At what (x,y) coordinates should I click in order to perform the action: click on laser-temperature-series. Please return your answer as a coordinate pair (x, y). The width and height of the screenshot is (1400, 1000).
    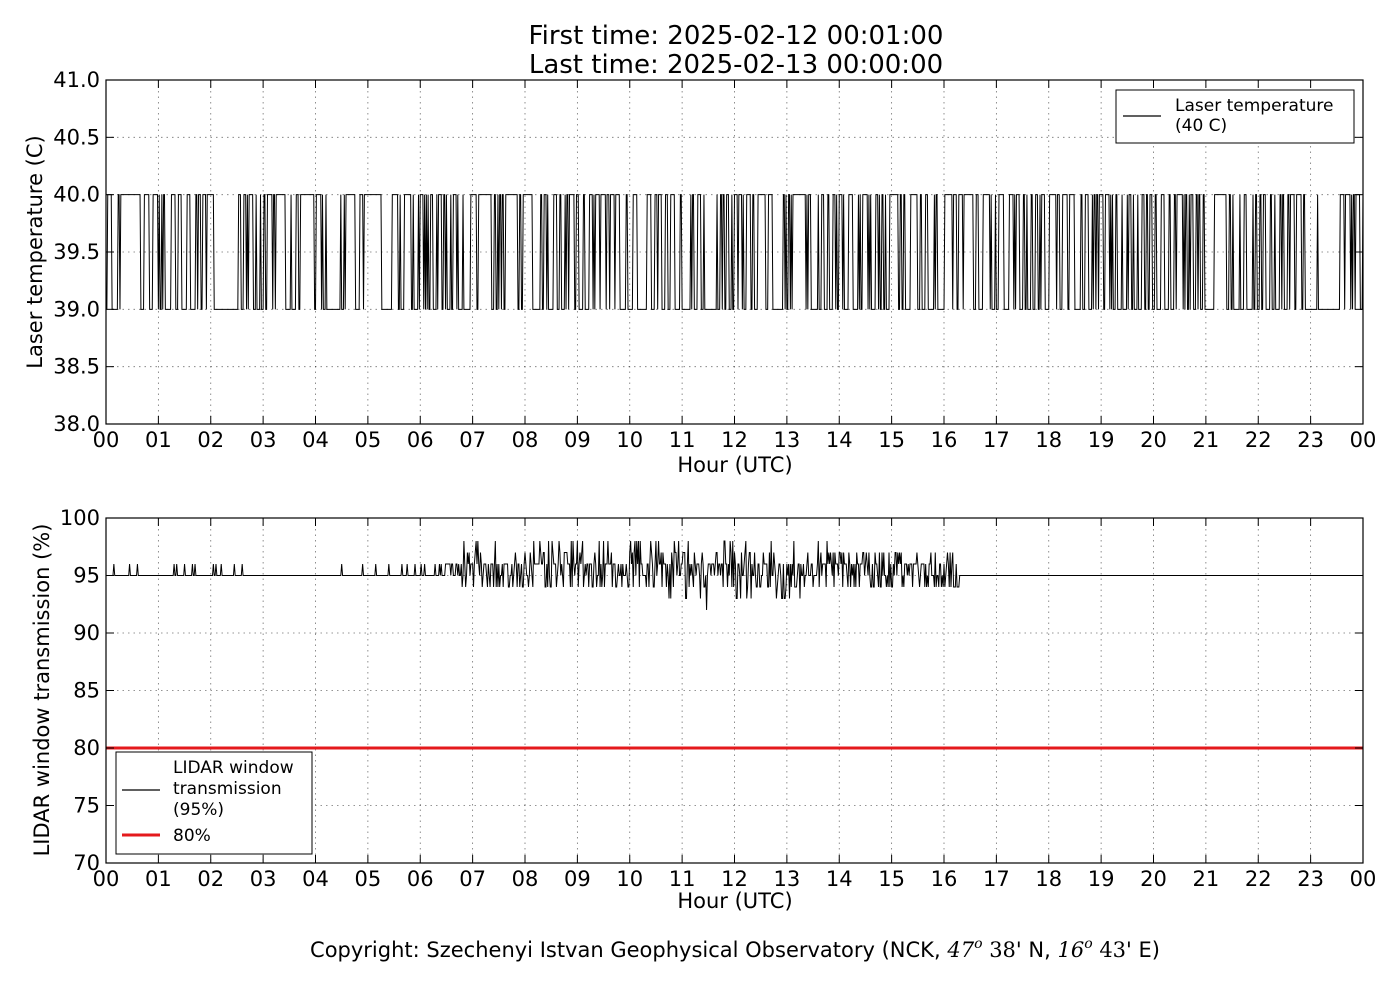
    Looking at the image, I should click on (735, 252).